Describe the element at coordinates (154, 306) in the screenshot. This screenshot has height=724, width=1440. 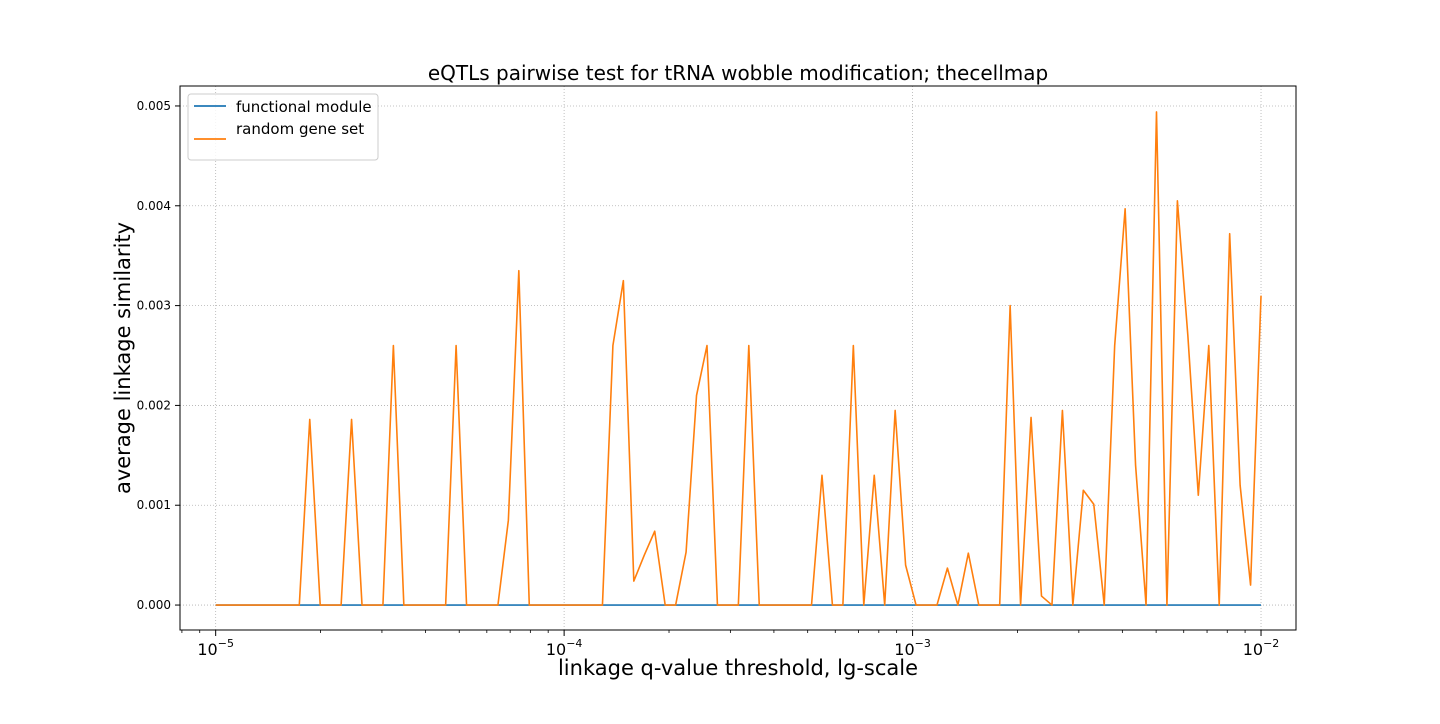
I see `y-tick-label: 0.003` at that location.